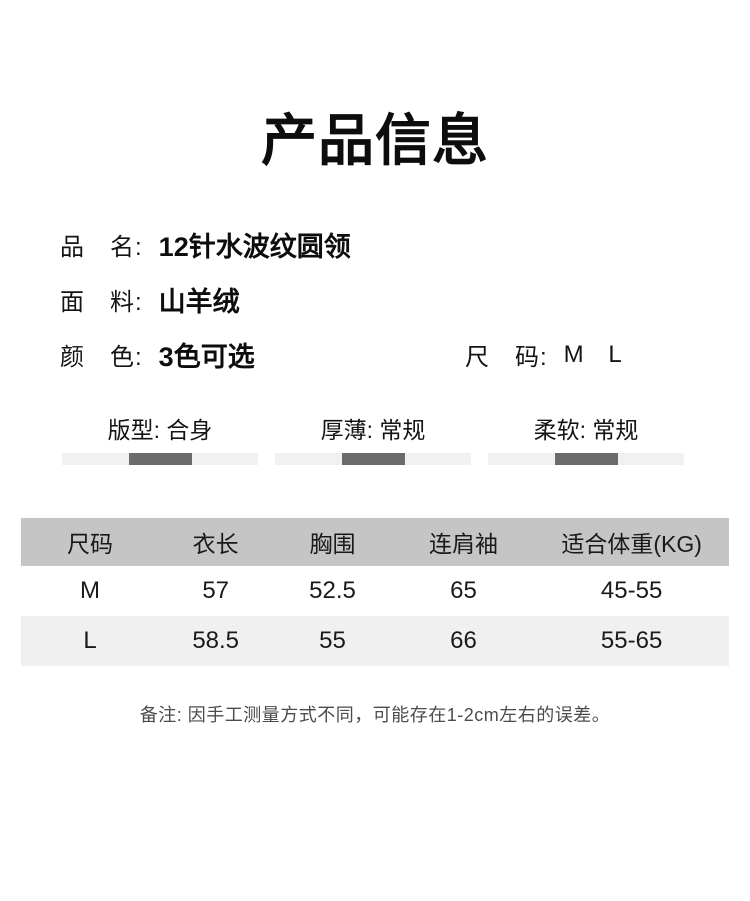  I want to click on size-table-header-size: 尺码, so click(90, 544).